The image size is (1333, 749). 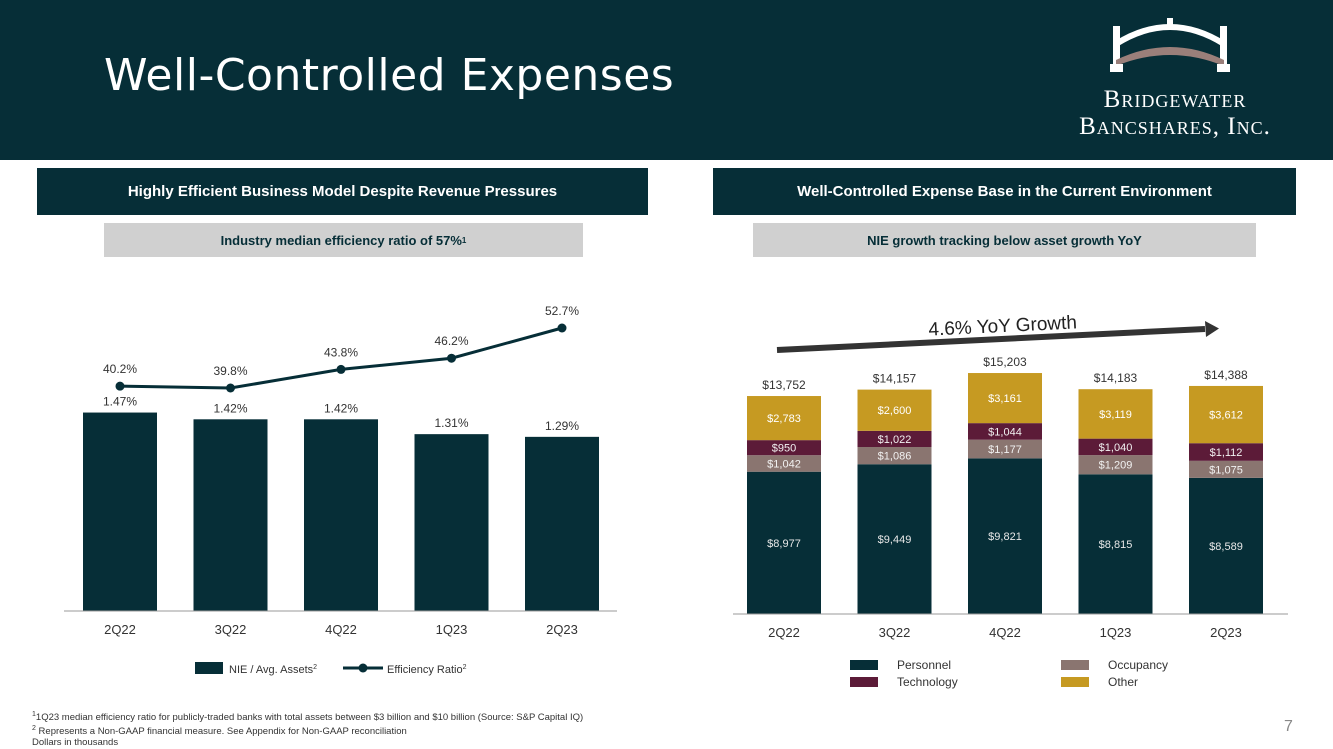 What do you see at coordinates (895, 411) in the screenshot?
I see `other-label: $2,600` at bounding box center [895, 411].